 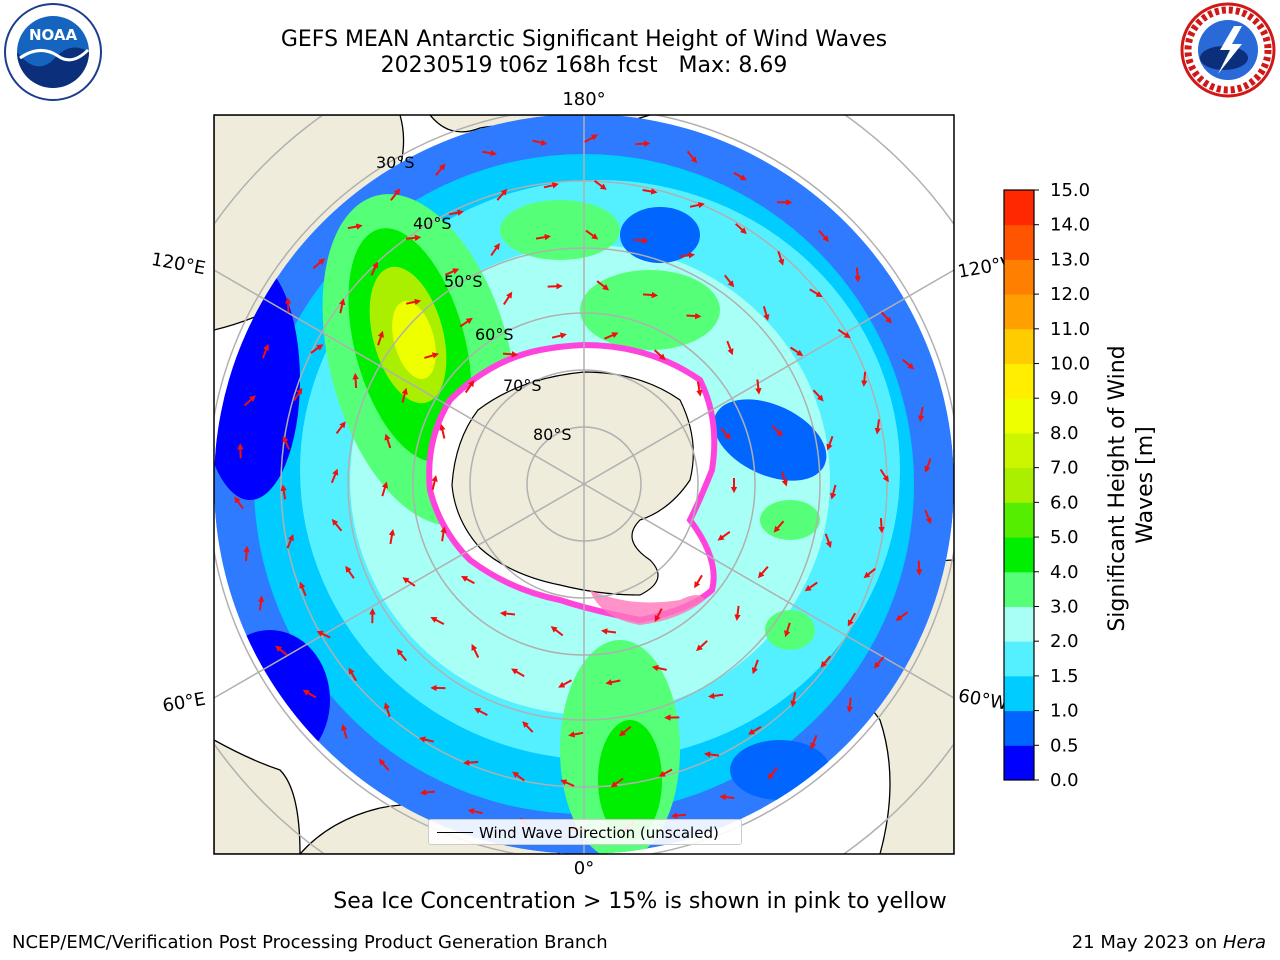 What do you see at coordinates (1064, 641) in the screenshot?
I see `colorbar-tick-label: 2.0` at bounding box center [1064, 641].